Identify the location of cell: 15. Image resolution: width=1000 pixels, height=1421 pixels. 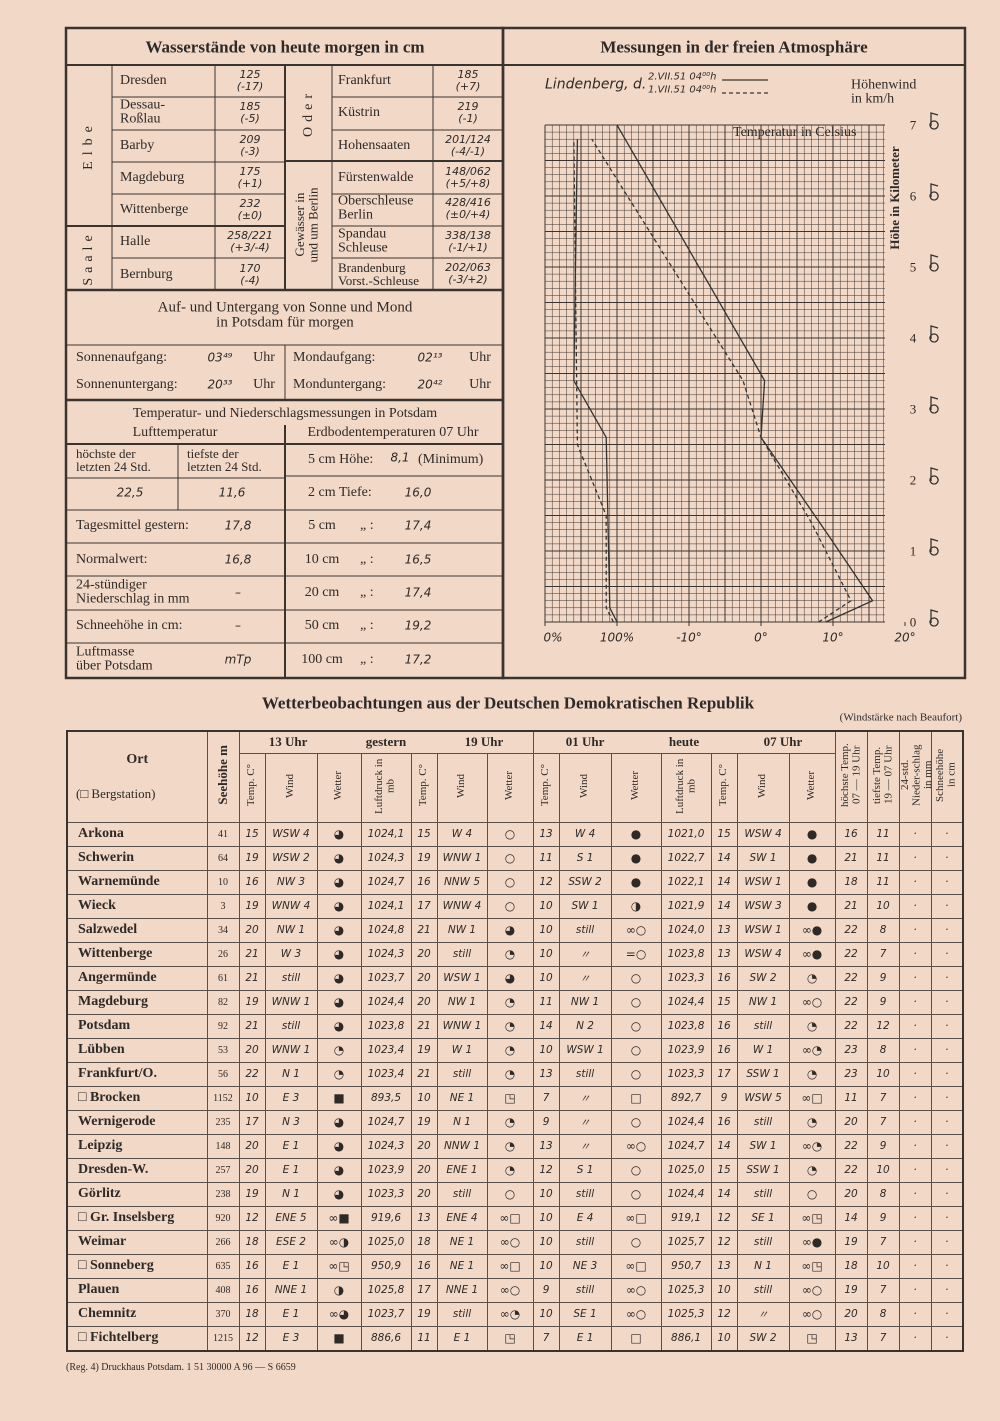
(424, 834).